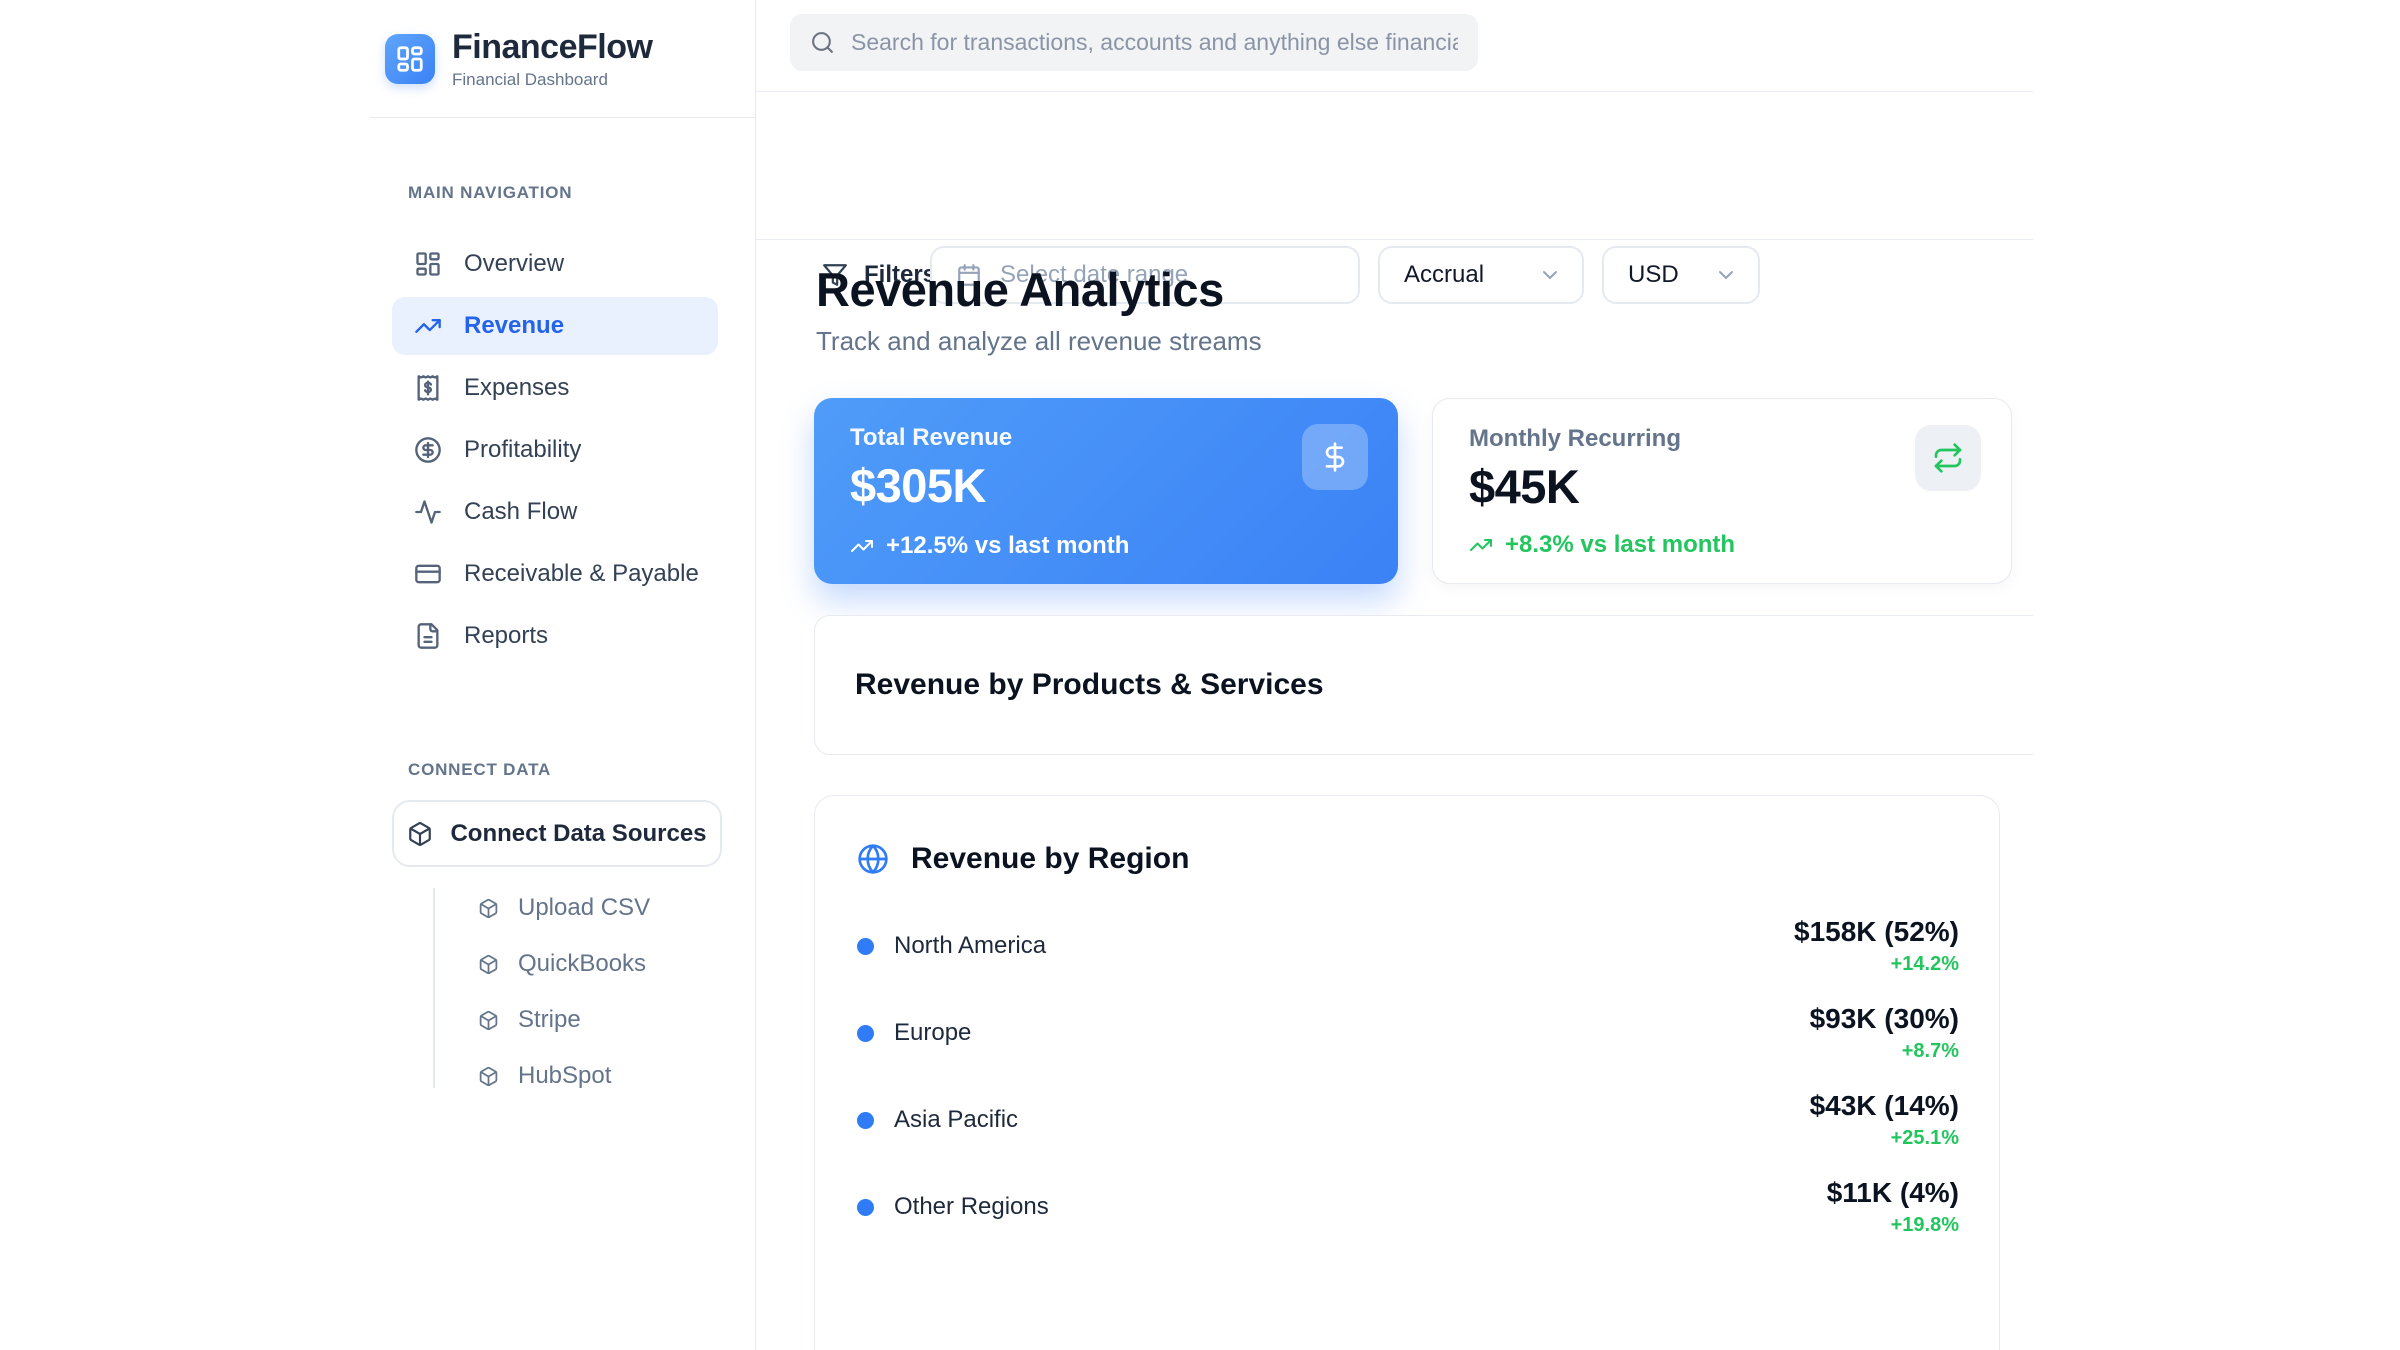 This screenshot has width=2400, height=1350. I want to click on region-change: +14.2%, so click(1924, 964).